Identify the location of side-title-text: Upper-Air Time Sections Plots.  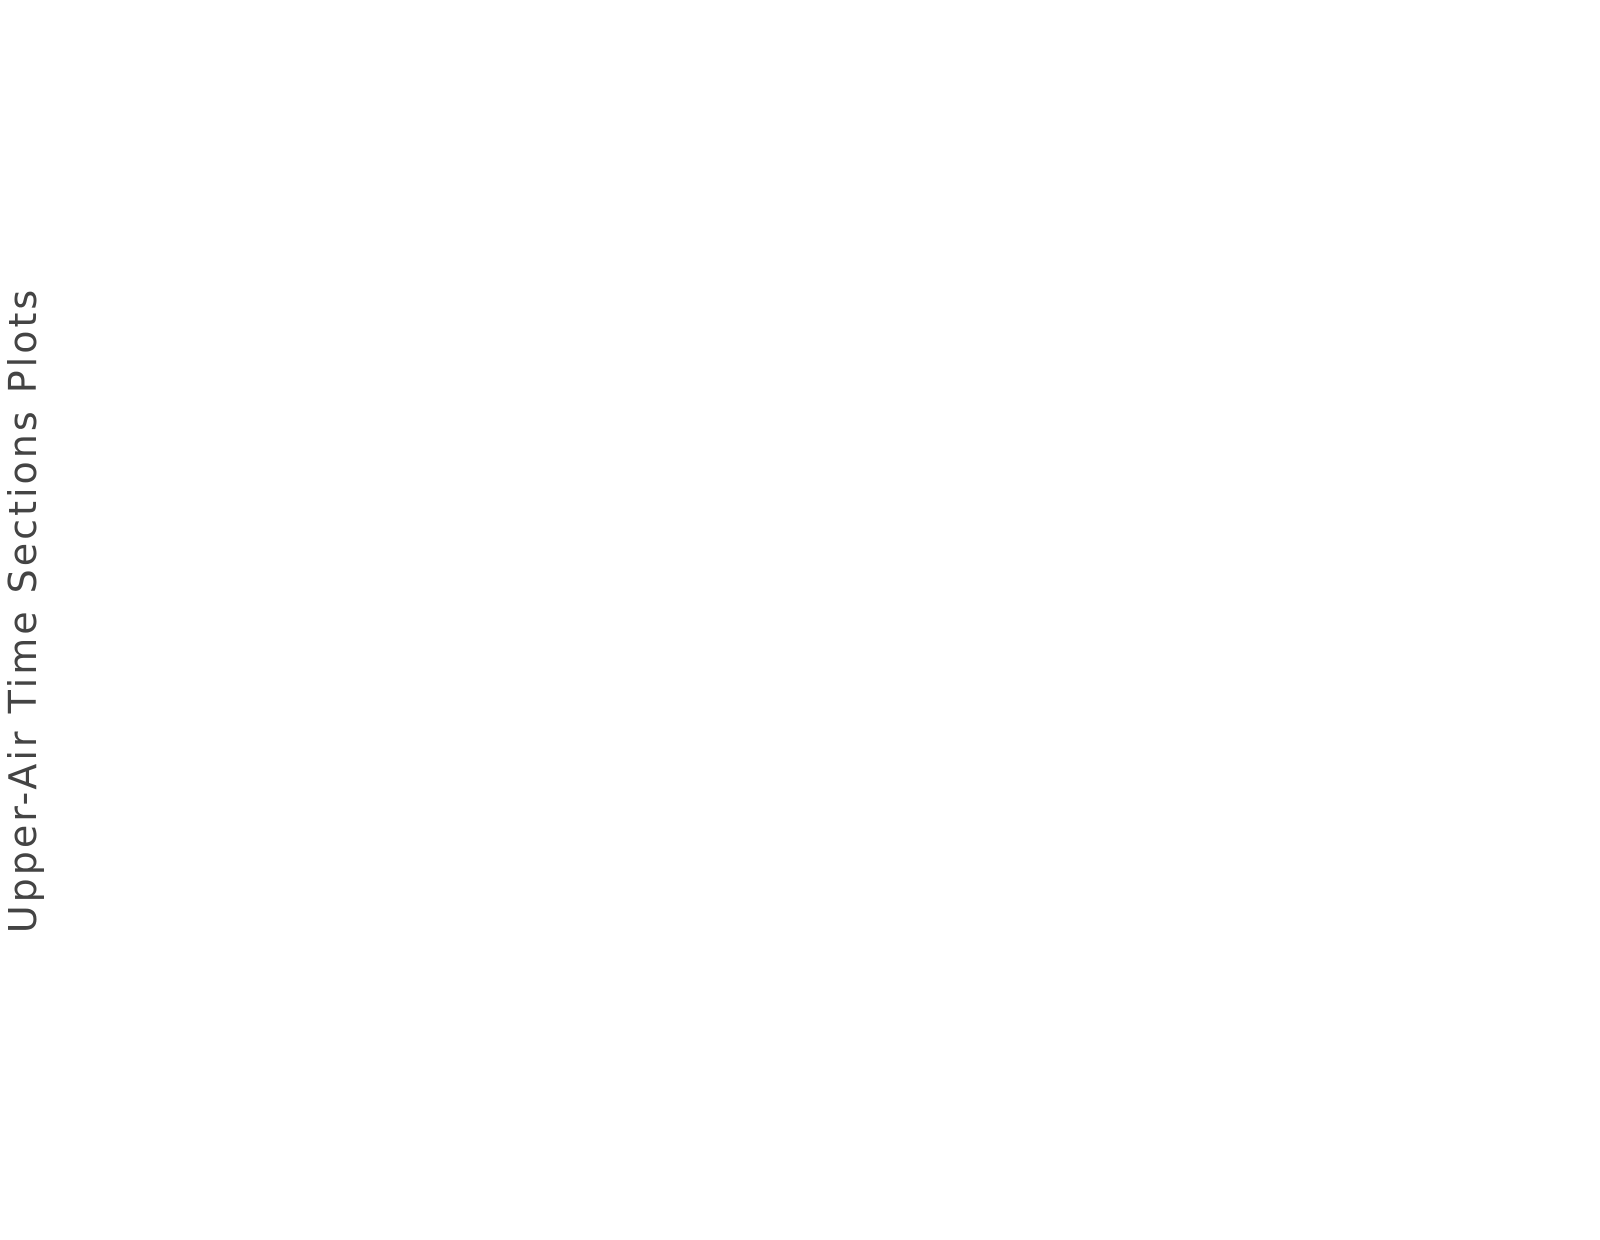
(23, 610).